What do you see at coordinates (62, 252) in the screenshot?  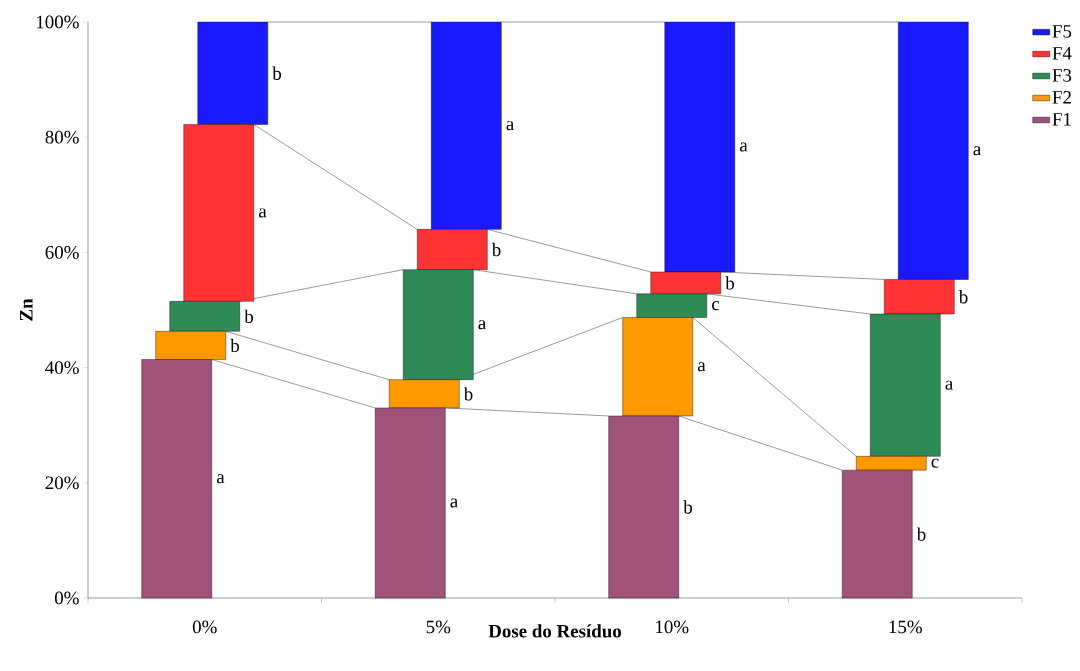 I see `y-tick-label: 60%` at bounding box center [62, 252].